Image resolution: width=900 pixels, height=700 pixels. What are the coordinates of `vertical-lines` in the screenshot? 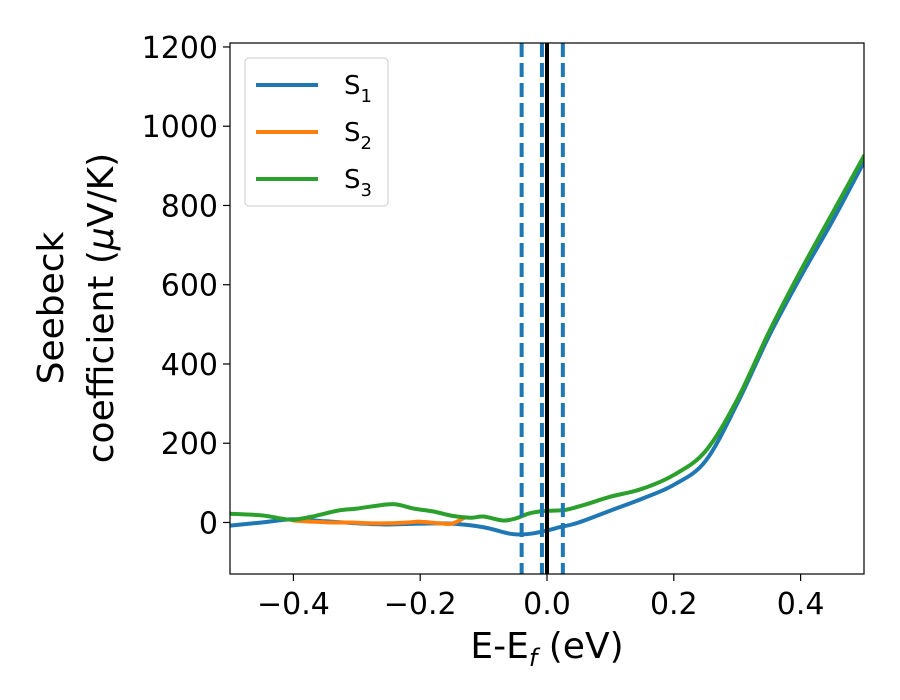 It's located at (542, 308).